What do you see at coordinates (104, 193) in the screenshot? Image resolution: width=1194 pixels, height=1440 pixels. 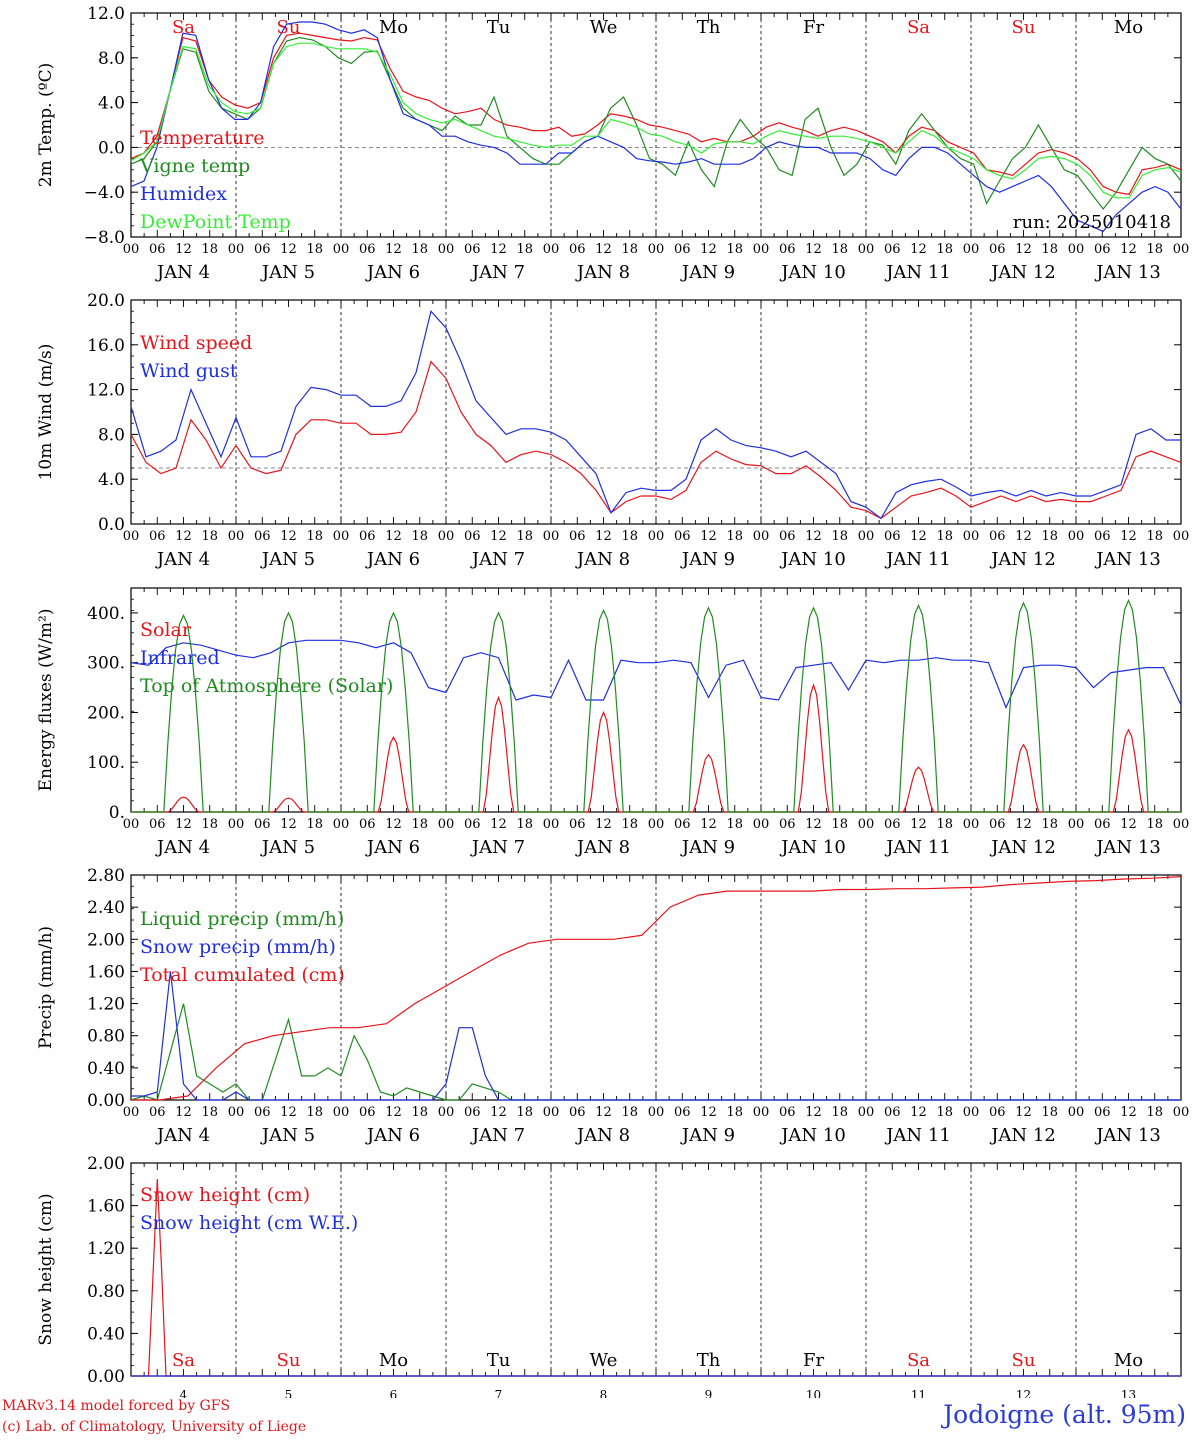 I see `y-tick-label: −4.0` at bounding box center [104, 193].